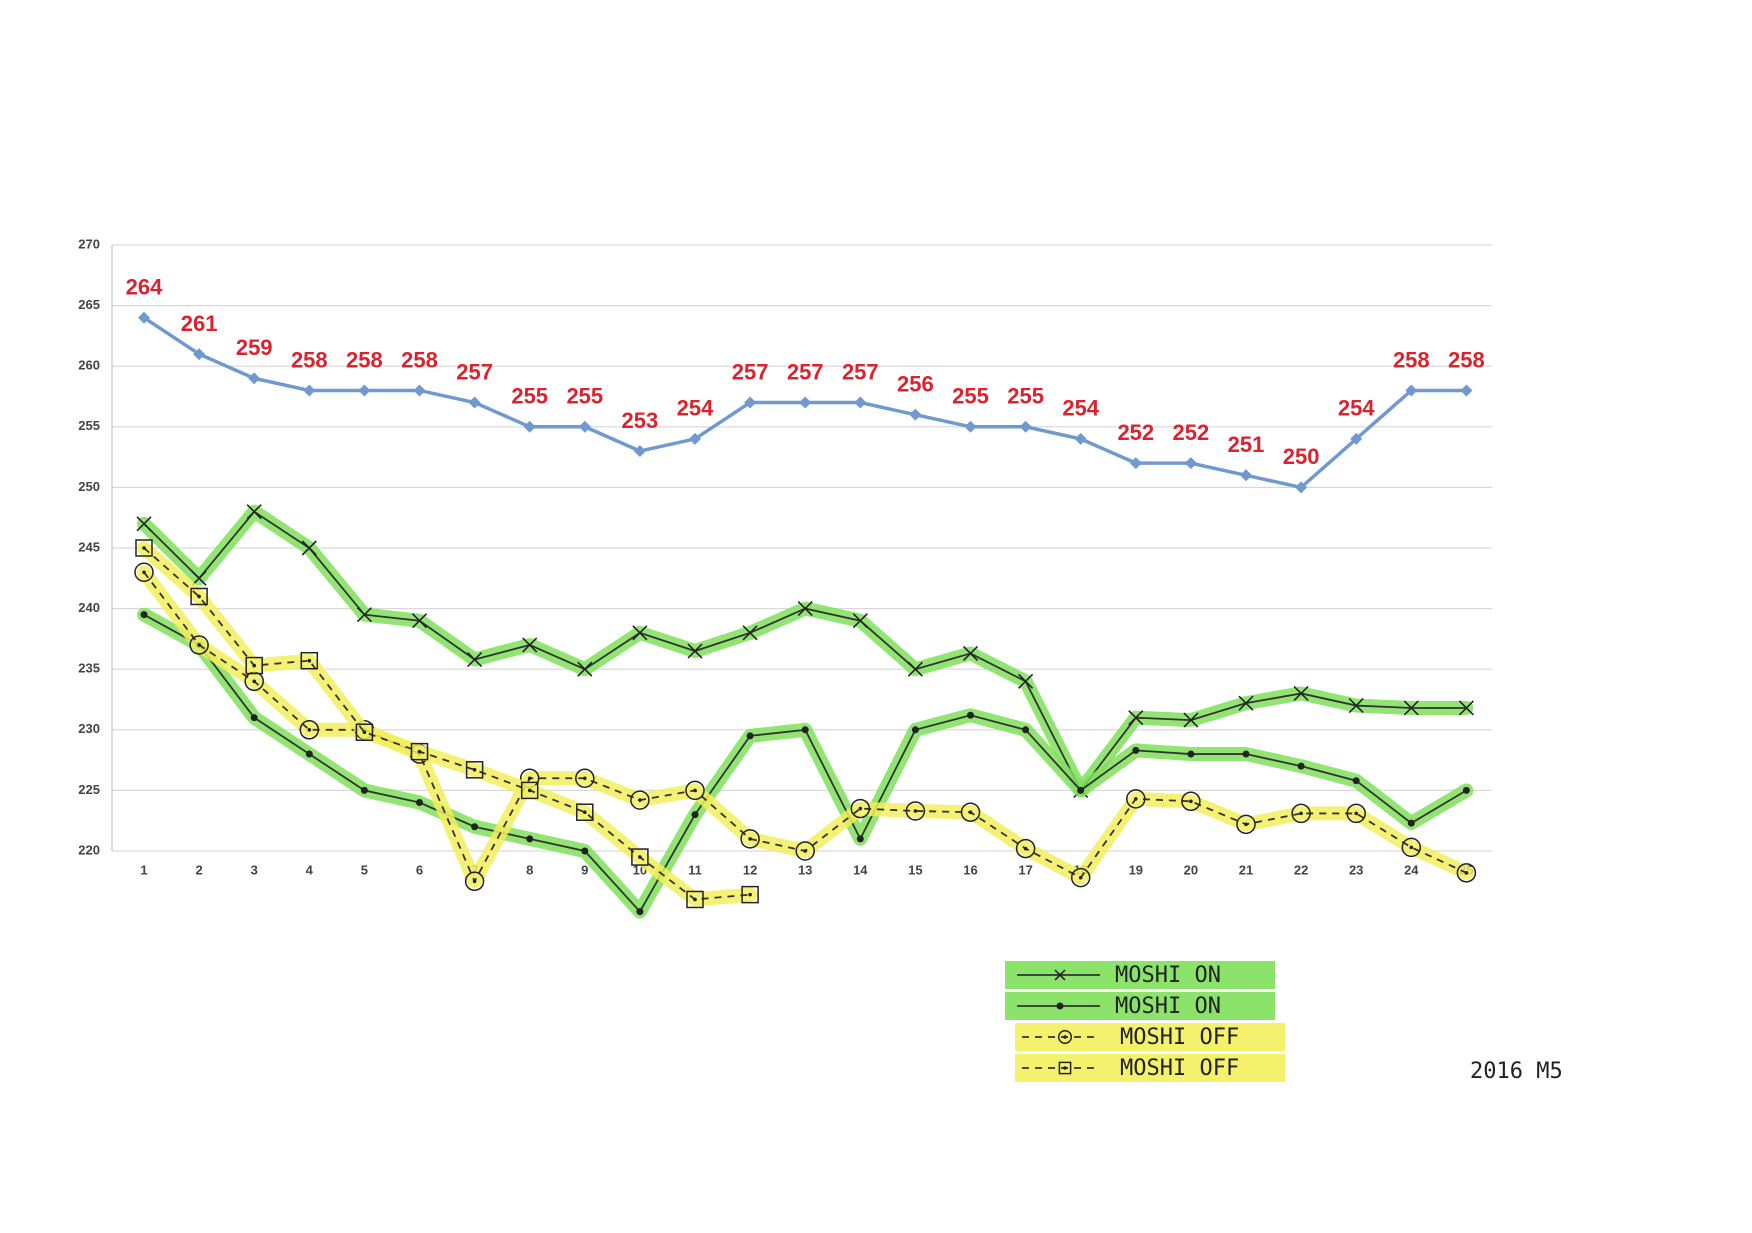  Describe the element at coordinates (89, 304) in the screenshot. I see `y-tick-label: 265` at that location.